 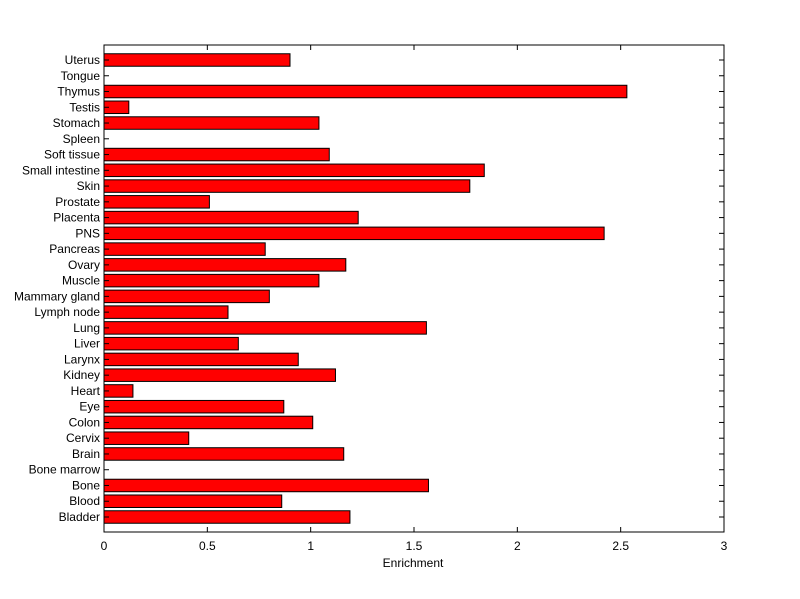 What do you see at coordinates (88, 186) in the screenshot?
I see `y-tick-label: Skin` at bounding box center [88, 186].